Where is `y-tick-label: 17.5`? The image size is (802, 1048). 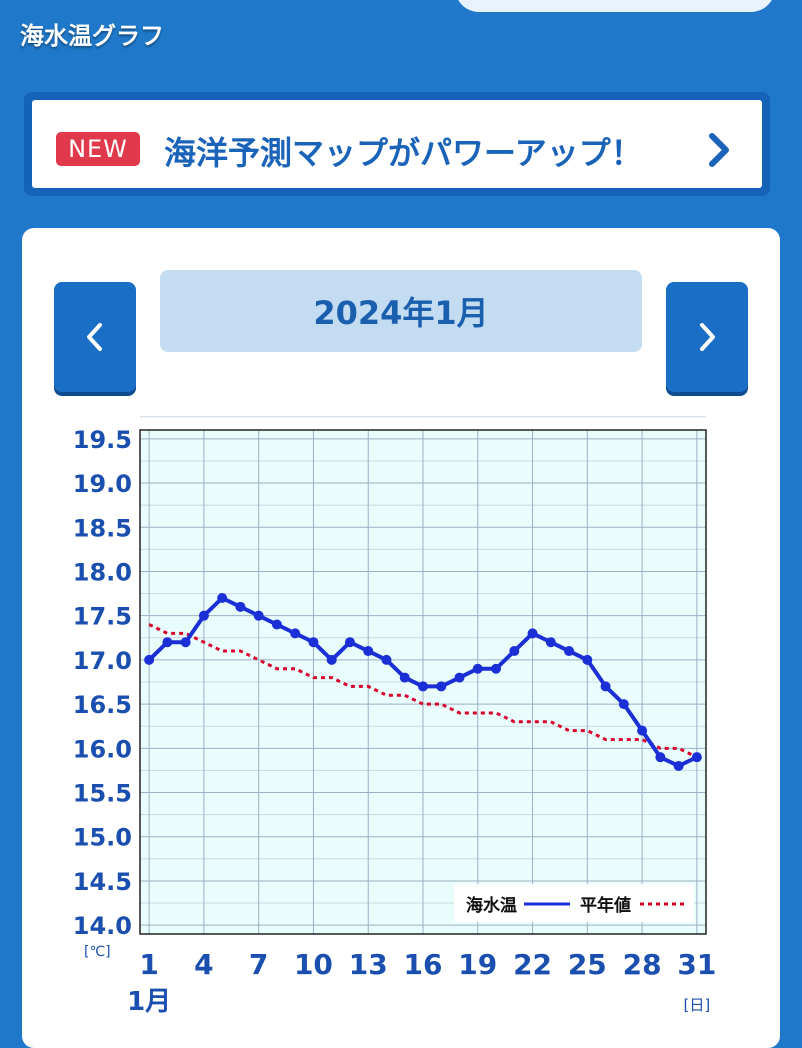 y-tick-label: 17.5 is located at coordinates (102, 617).